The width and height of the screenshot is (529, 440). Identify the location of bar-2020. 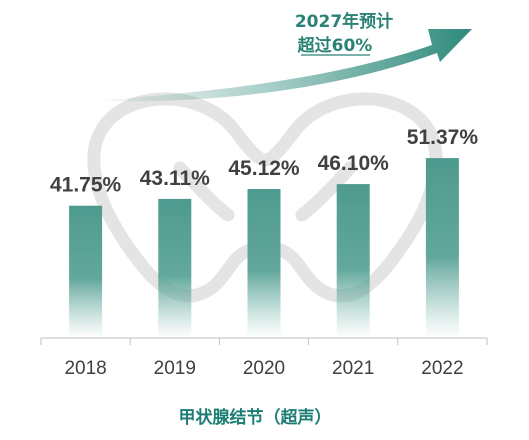
(264, 263).